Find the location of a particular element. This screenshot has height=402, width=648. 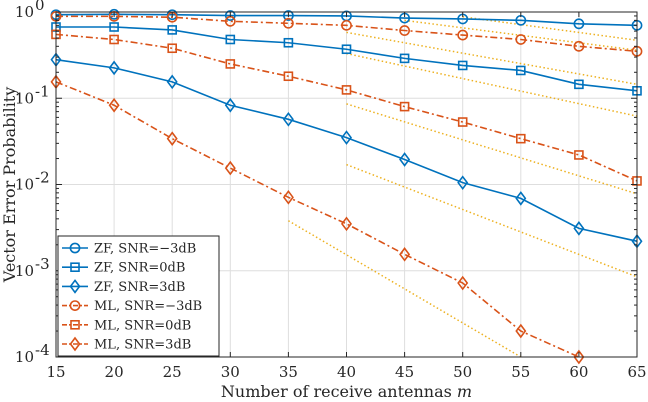

x-tick-label: 45 is located at coordinates (404, 372).